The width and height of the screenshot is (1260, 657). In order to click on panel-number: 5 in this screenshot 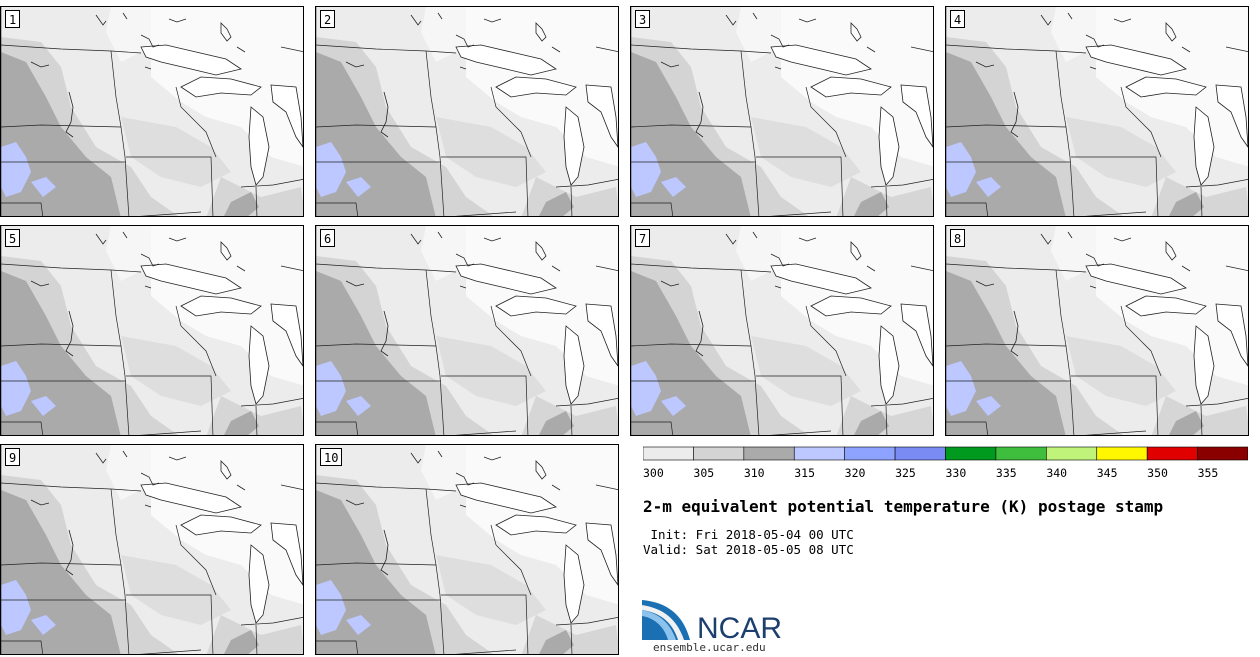, I will do `click(13, 238)`.